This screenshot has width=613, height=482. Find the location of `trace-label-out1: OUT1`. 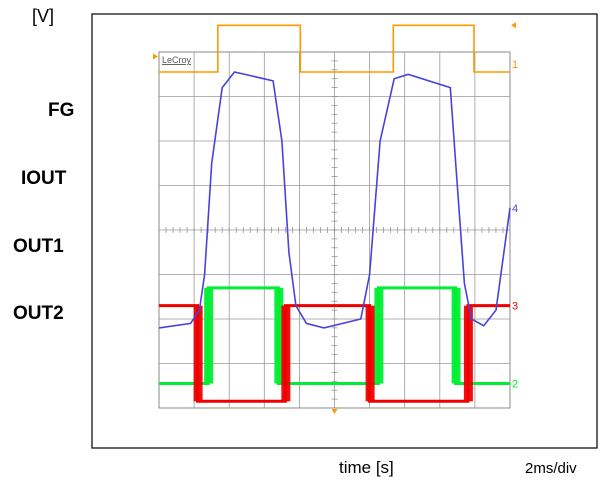

trace-label-out1: OUT1 is located at coordinates (38, 246).